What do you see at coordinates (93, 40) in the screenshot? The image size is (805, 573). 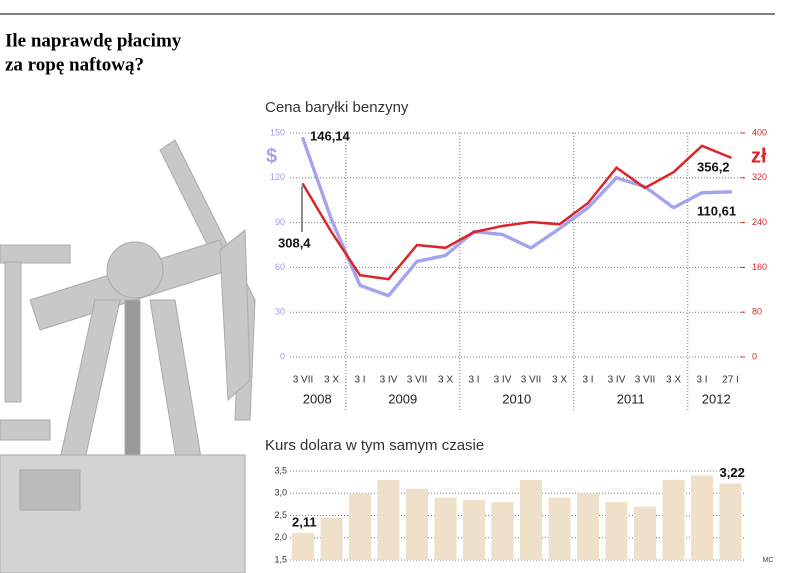 I see `title-line1: Ile naprawdę płacimy` at bounding box center [93, 40].